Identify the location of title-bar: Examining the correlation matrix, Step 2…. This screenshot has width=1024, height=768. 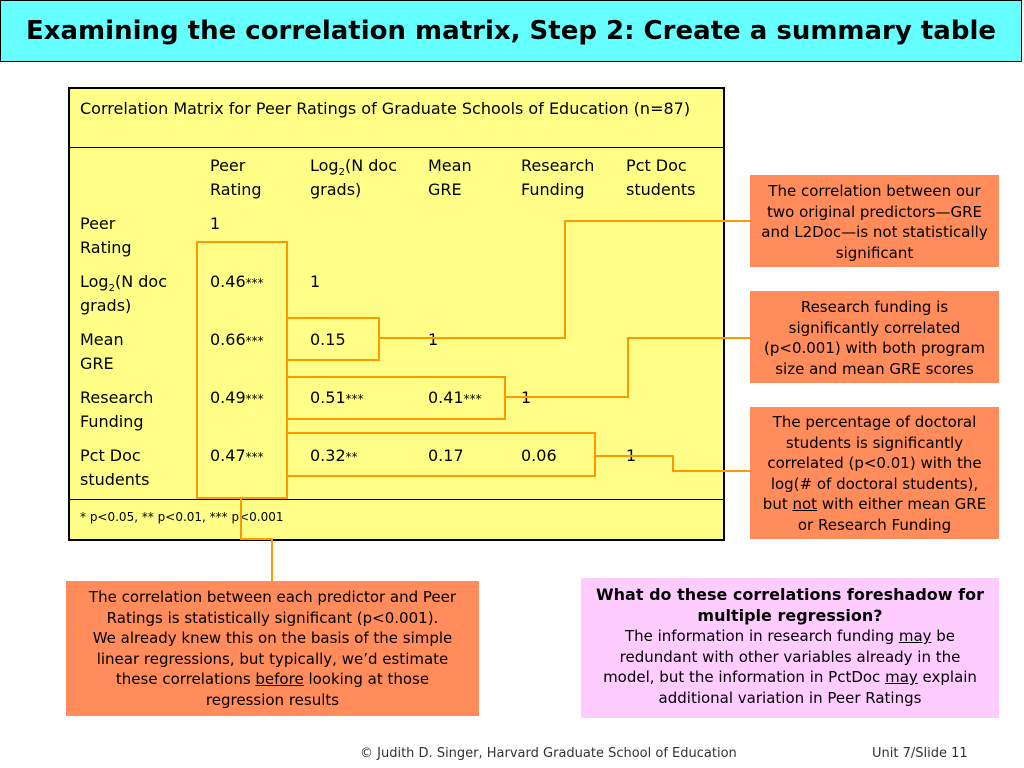
(511, 31).